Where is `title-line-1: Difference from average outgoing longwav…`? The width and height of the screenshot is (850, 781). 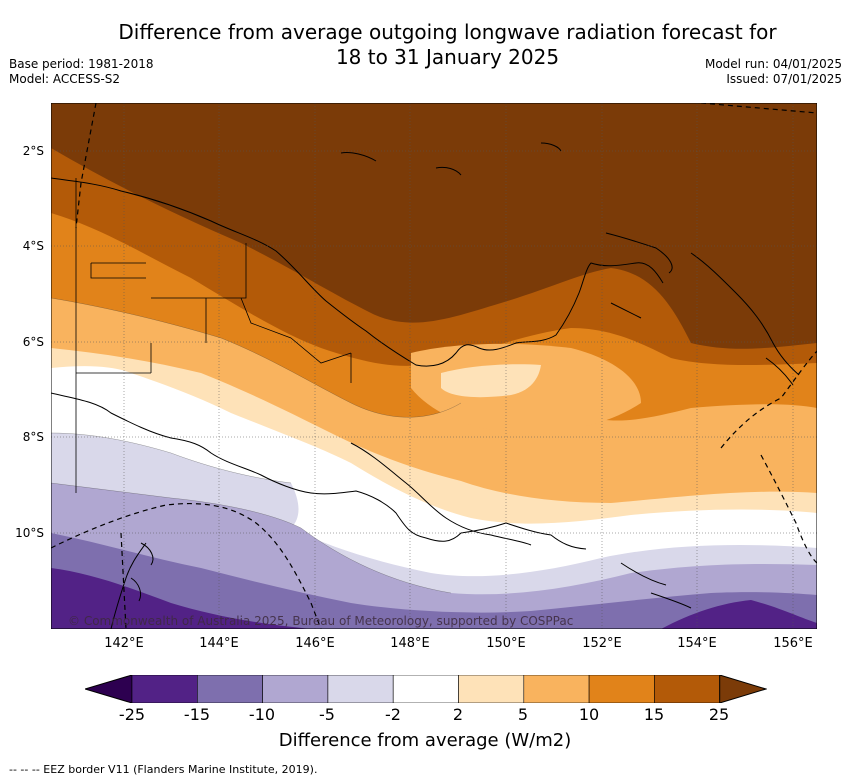
title-line-1: Difference from average outgoing longwav… is located at coordinates (447, 32).